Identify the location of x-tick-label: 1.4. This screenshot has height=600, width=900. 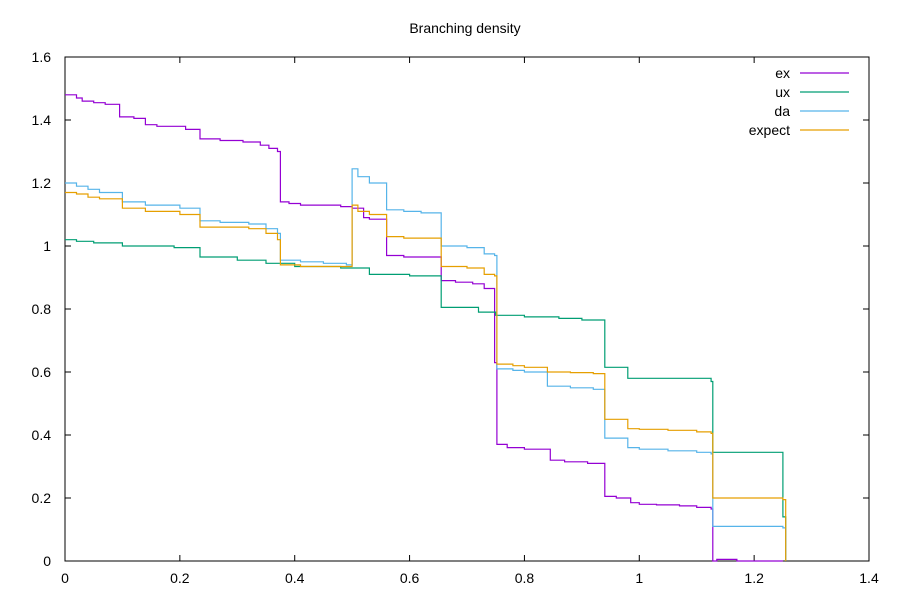
(869, 578).